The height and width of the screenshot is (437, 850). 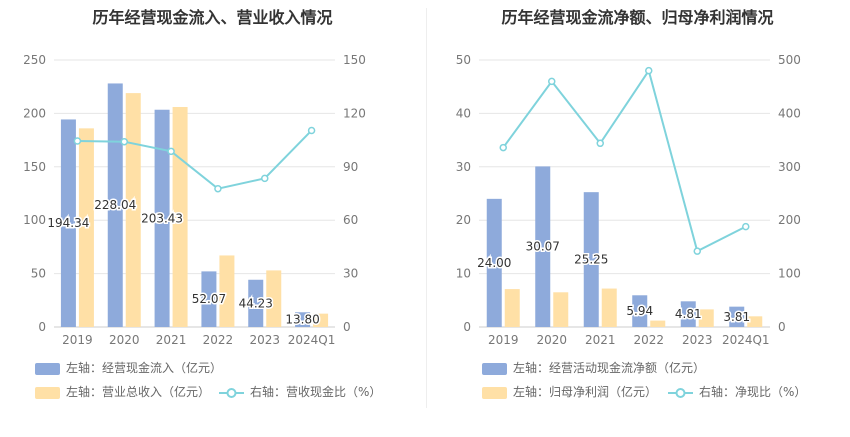 What do you see at coordinates (463, 167) in the screenshot?
I see `y-tick-label-left: 30` at bounding box center [463, 167].